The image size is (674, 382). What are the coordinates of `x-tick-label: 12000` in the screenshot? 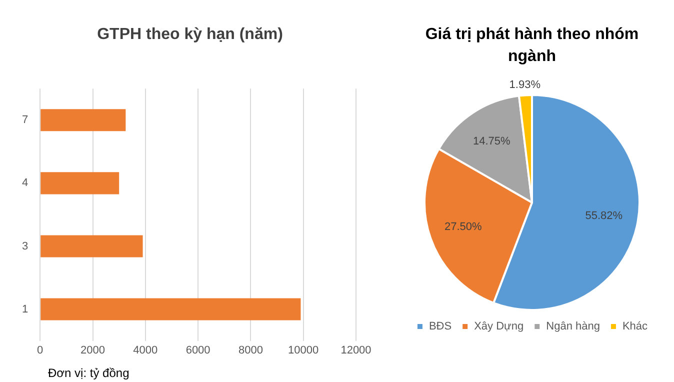 It's located at (356, 350).